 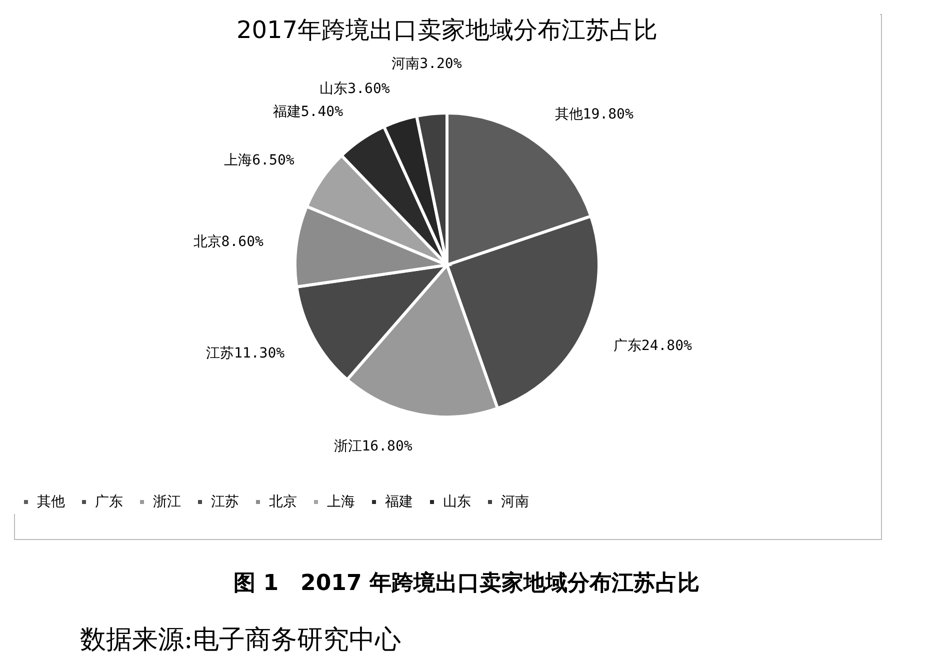 What do you see at coordinates (241, 640) in the screenshot?
I see `source-note: 数据来源:电子商务研究中心` at bounding box center [241, 640].